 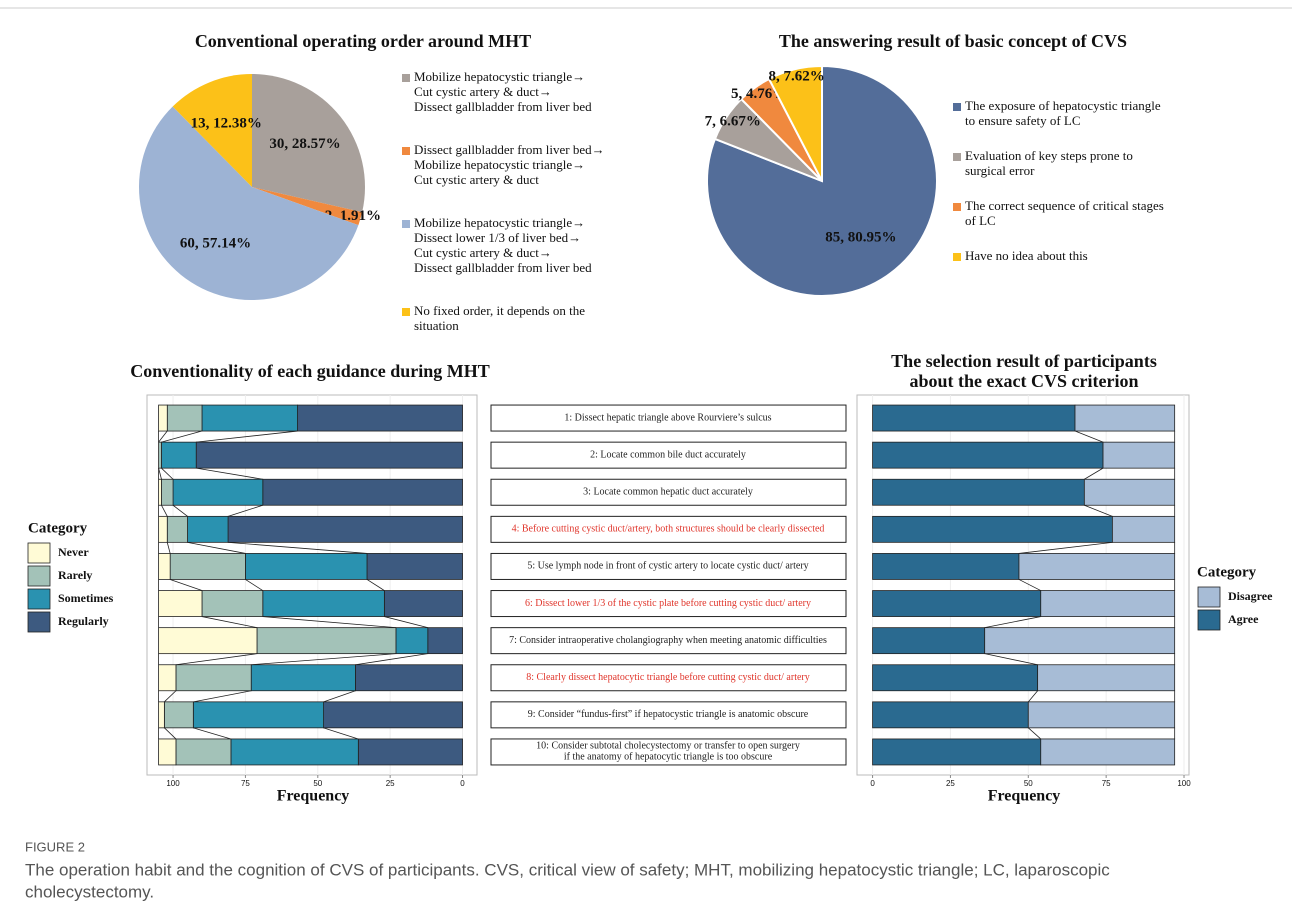 I want to click on slice-label: 8, 7.62%, so click(x=797, y=77).